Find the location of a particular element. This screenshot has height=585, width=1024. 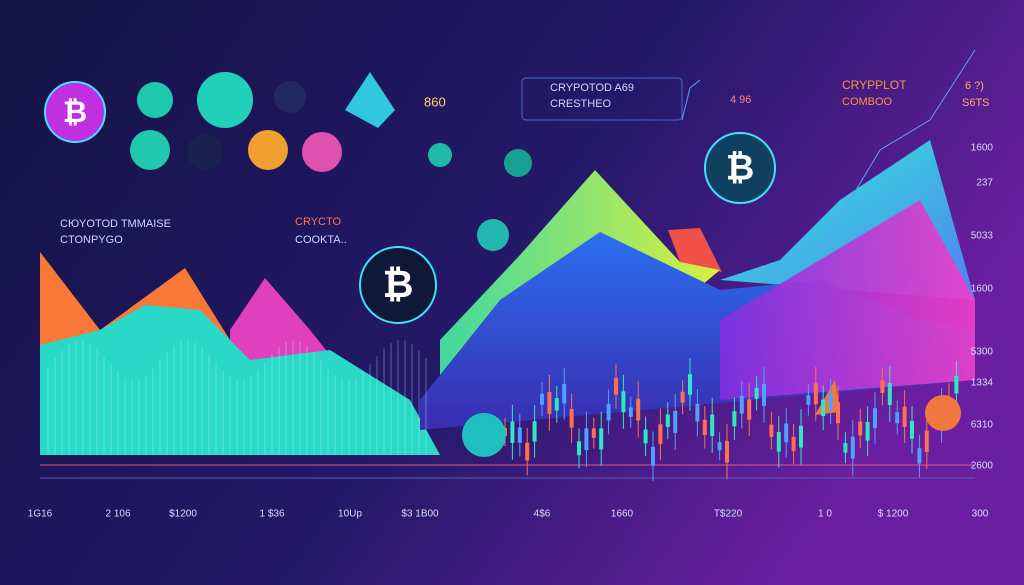

axis-label: 5033 is located at coordinates (982, 236).